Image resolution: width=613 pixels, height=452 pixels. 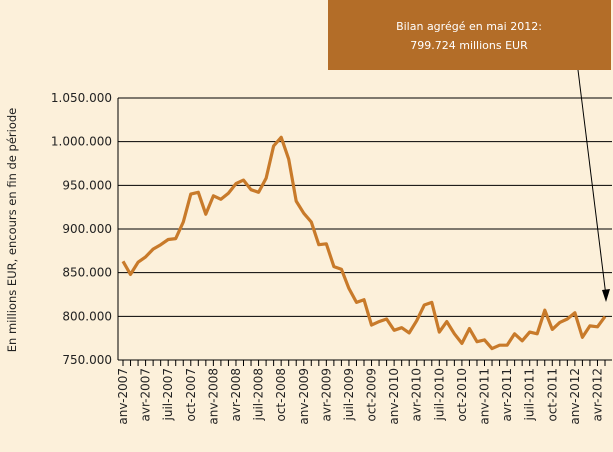 What do you see at coordinates (87, 316) in the screenshot?
I see `y-tick-label: 800.000` at bounding box center [87, 316].